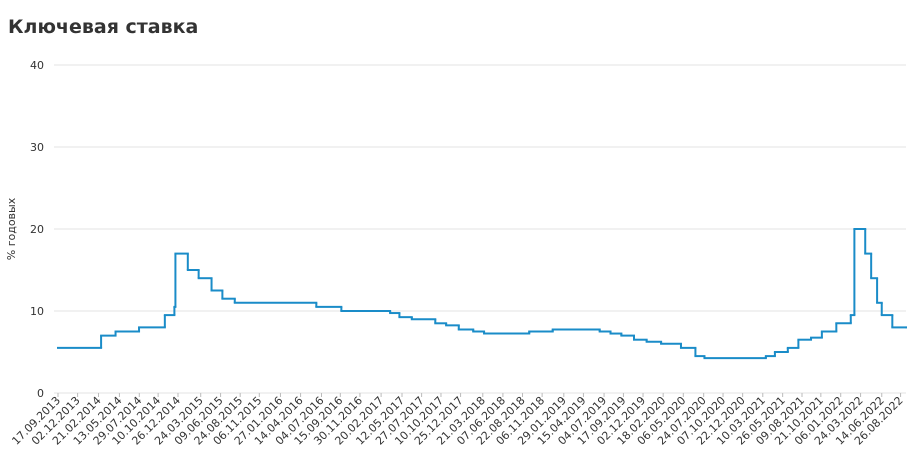  Describe the element at coordinates (37, 147) in the screenshot. I see `y-tick-label: 30` at that location.